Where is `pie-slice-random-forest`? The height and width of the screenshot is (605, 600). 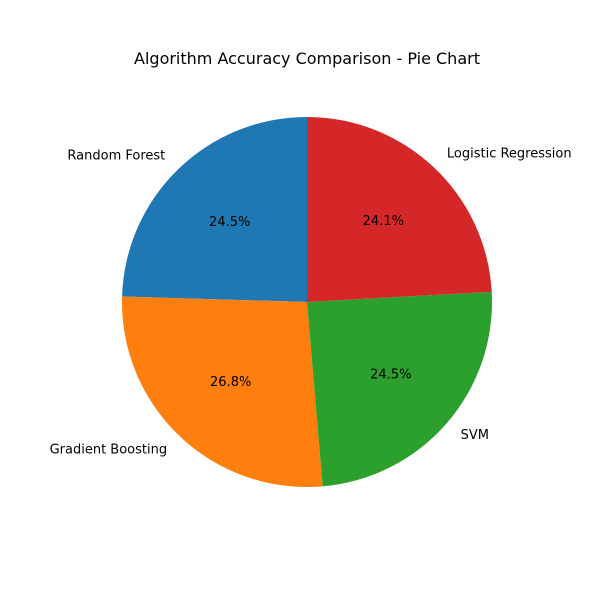 pie-slice-random-forest is located at coordinates (214, 209).